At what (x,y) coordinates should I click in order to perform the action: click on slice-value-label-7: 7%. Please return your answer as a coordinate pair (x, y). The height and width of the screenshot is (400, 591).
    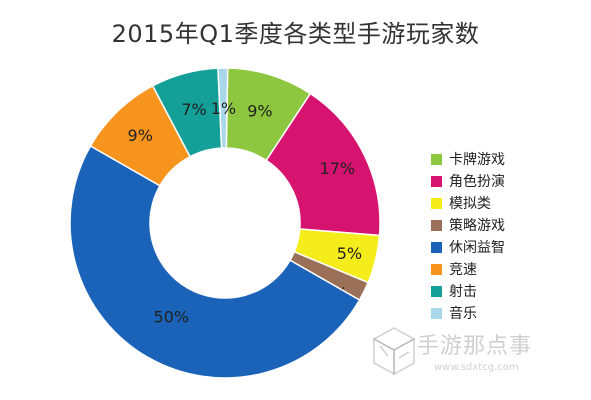
    Looking at the image, I should click on (193, 109).